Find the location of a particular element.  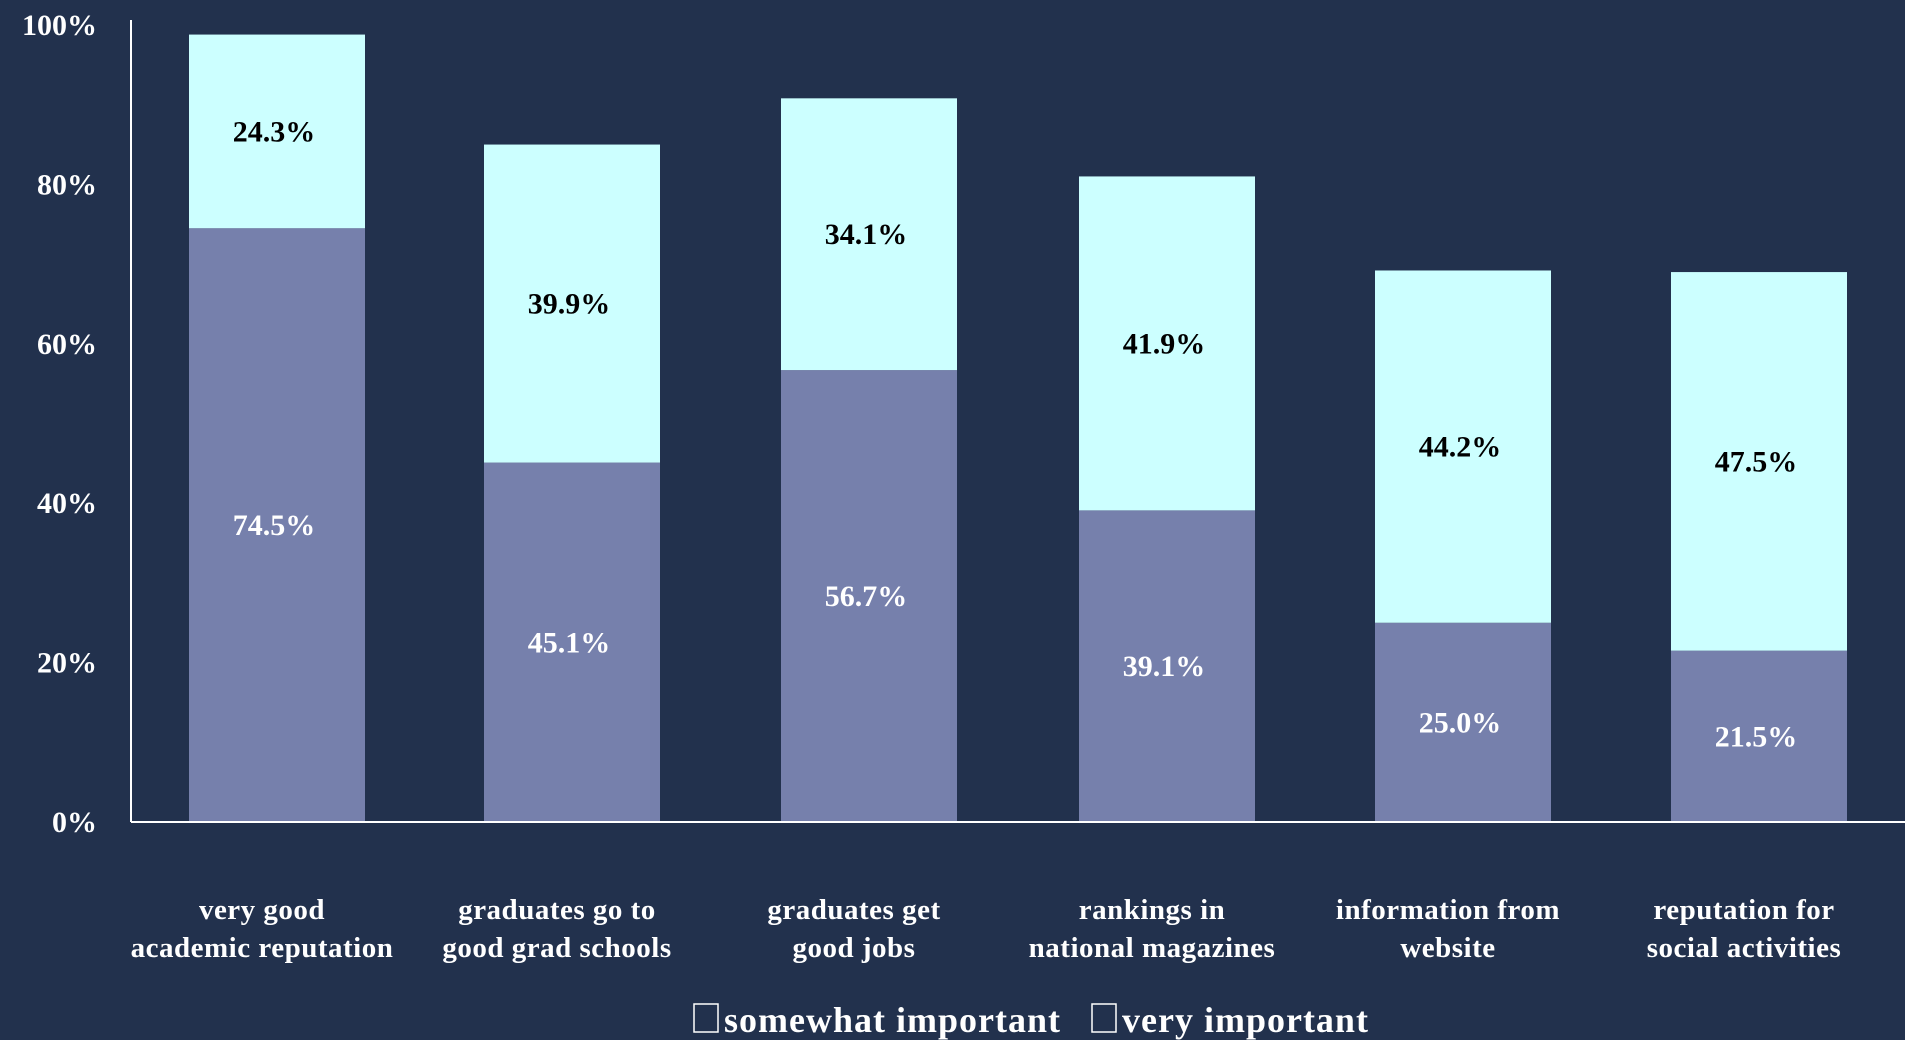

data-label: 39.9% is located at coordinates (569, 304).